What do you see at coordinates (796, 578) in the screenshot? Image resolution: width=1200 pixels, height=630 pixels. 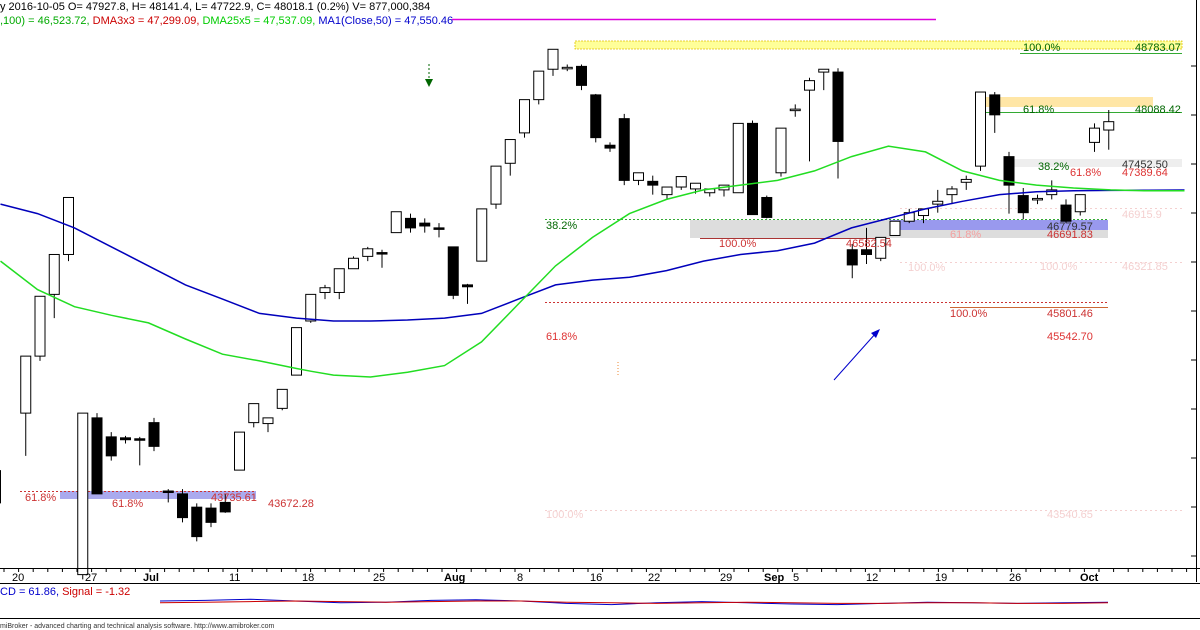 I see `x-tick-label: 5` at bounding box center [796, 578].